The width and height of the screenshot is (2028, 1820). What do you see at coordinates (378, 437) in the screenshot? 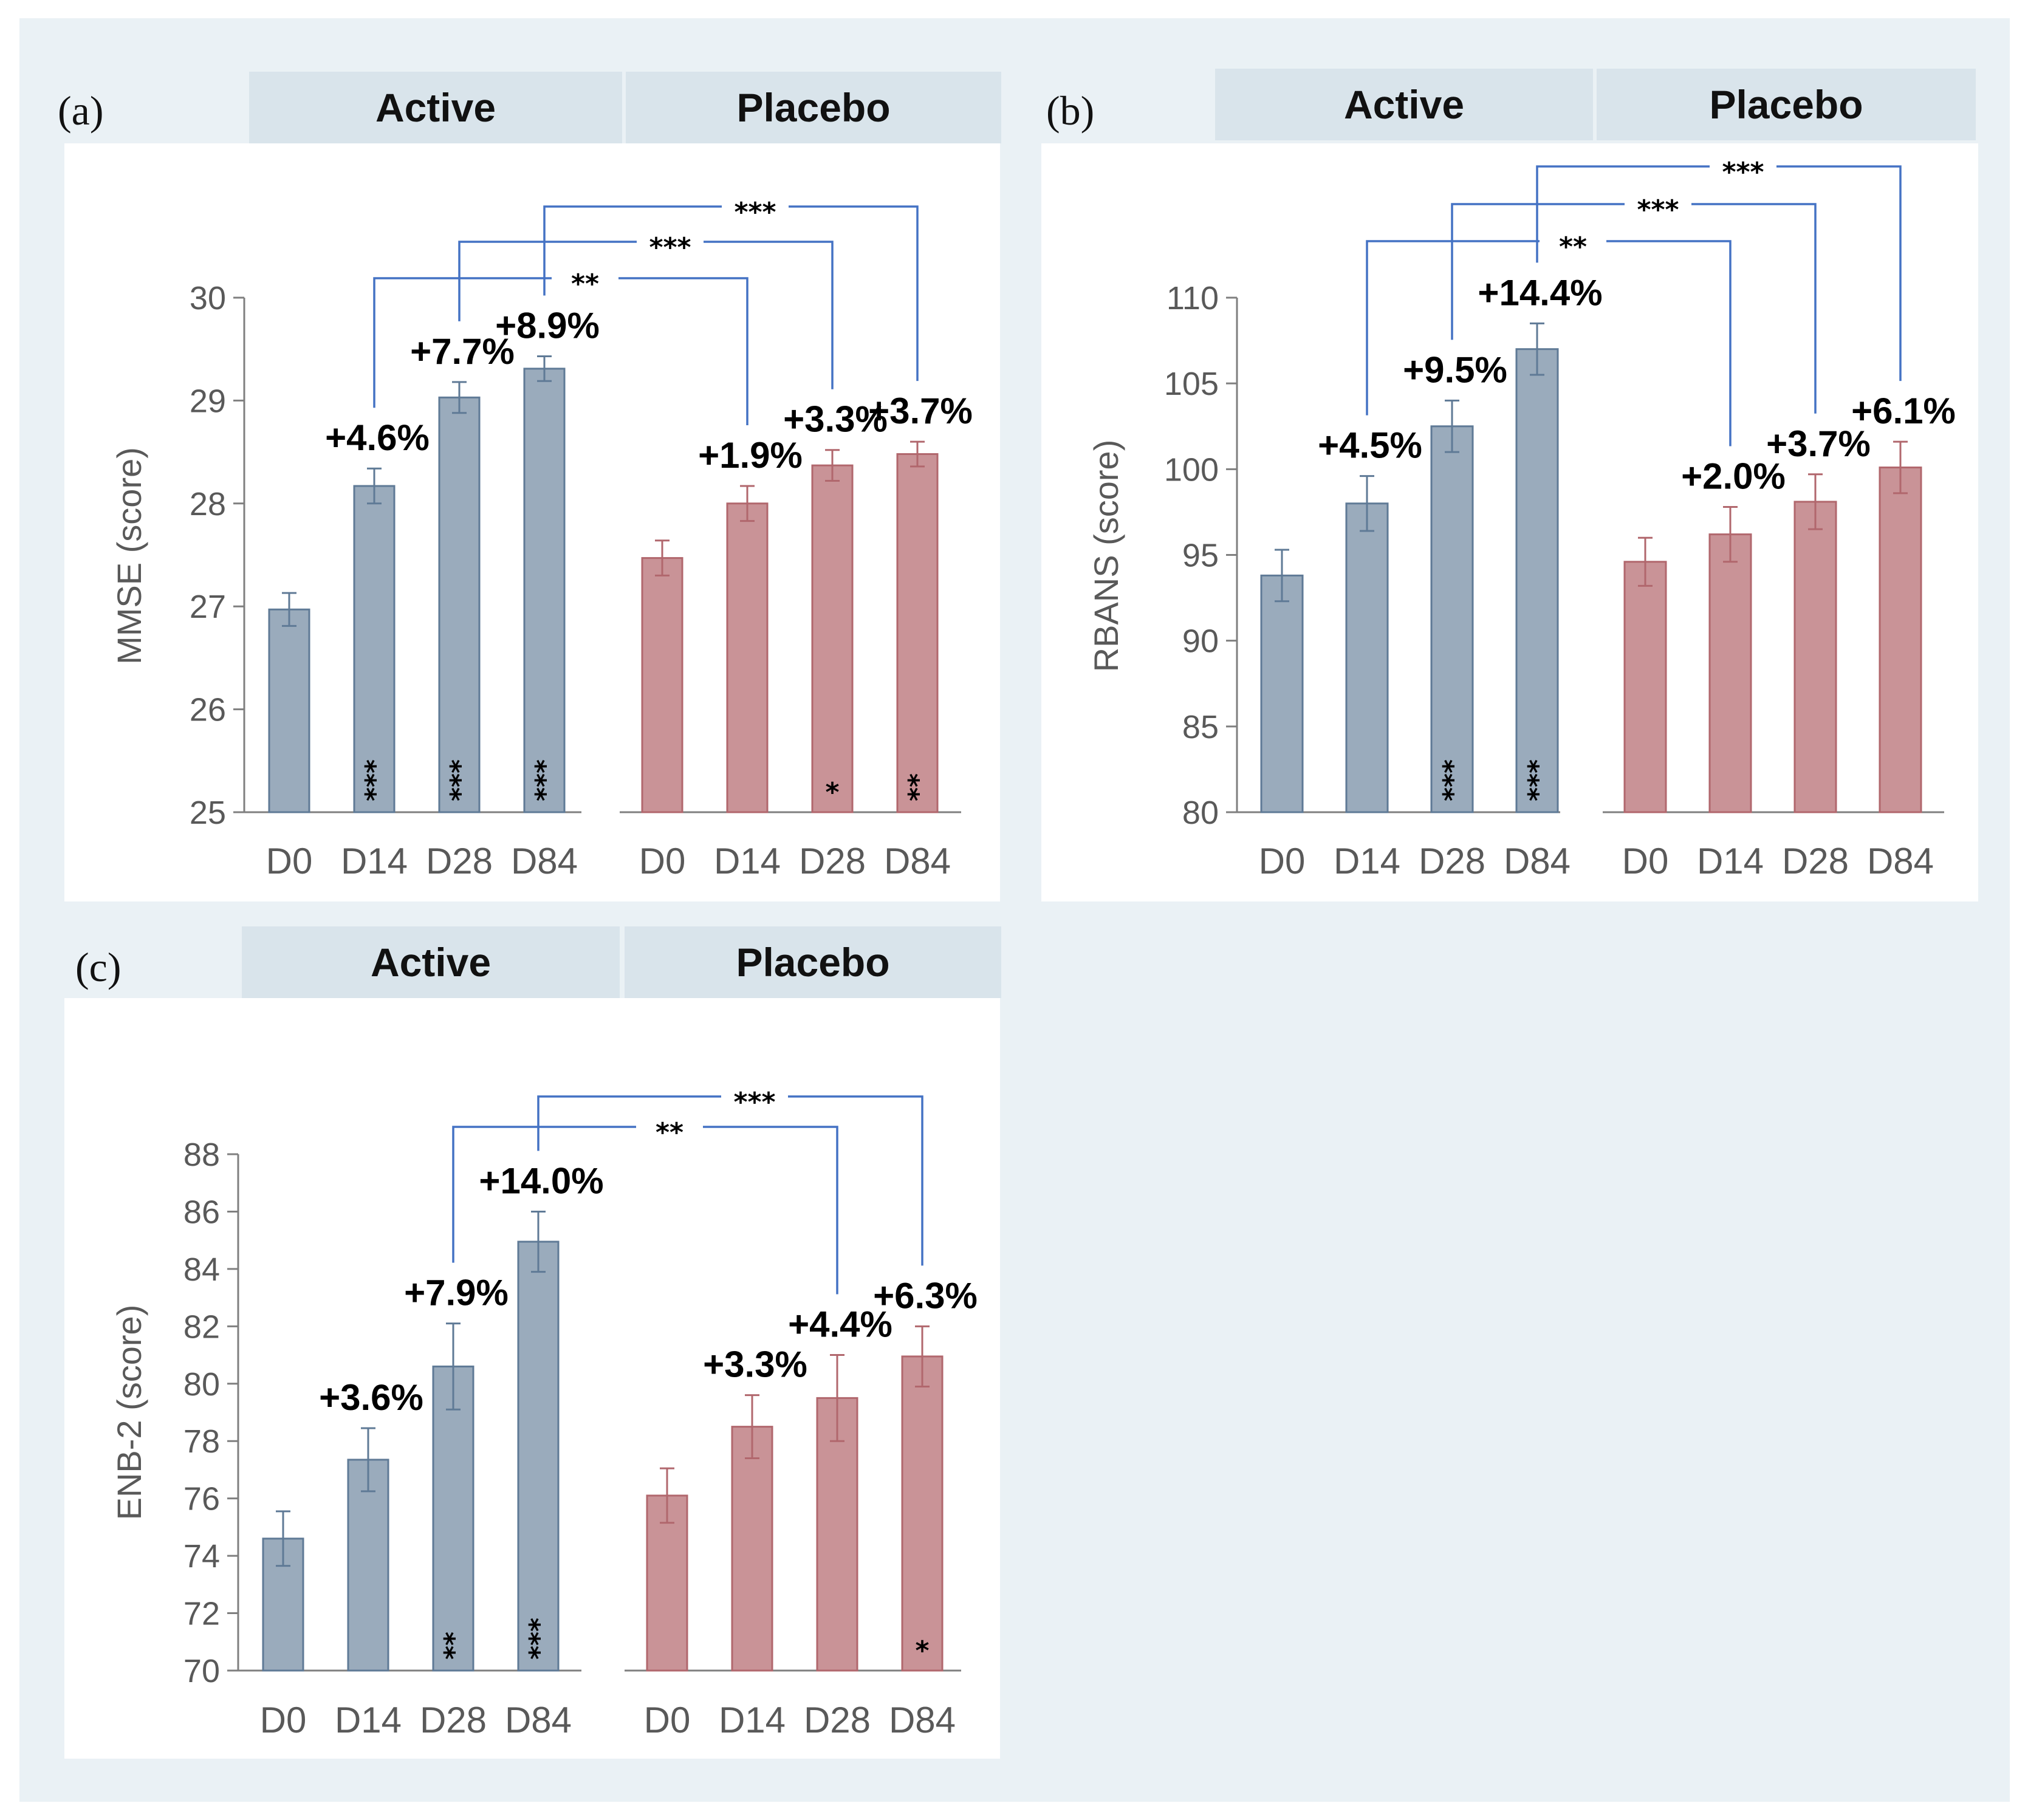
I see `percent-change-label: +4.6%` at bounding box center [378, 437].